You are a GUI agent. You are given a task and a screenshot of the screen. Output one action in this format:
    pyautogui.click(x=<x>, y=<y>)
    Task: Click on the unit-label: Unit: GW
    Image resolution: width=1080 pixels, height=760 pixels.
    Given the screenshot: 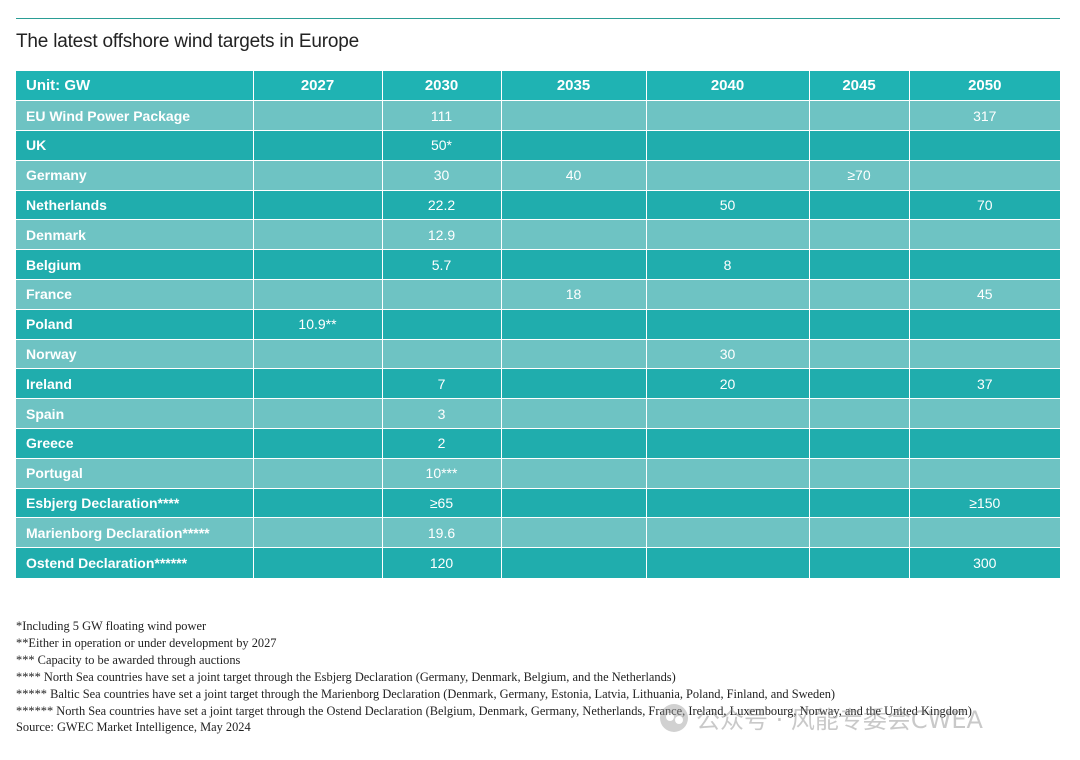 What is the action you would take?
    pyautogui.click(x=134, y=86)
    